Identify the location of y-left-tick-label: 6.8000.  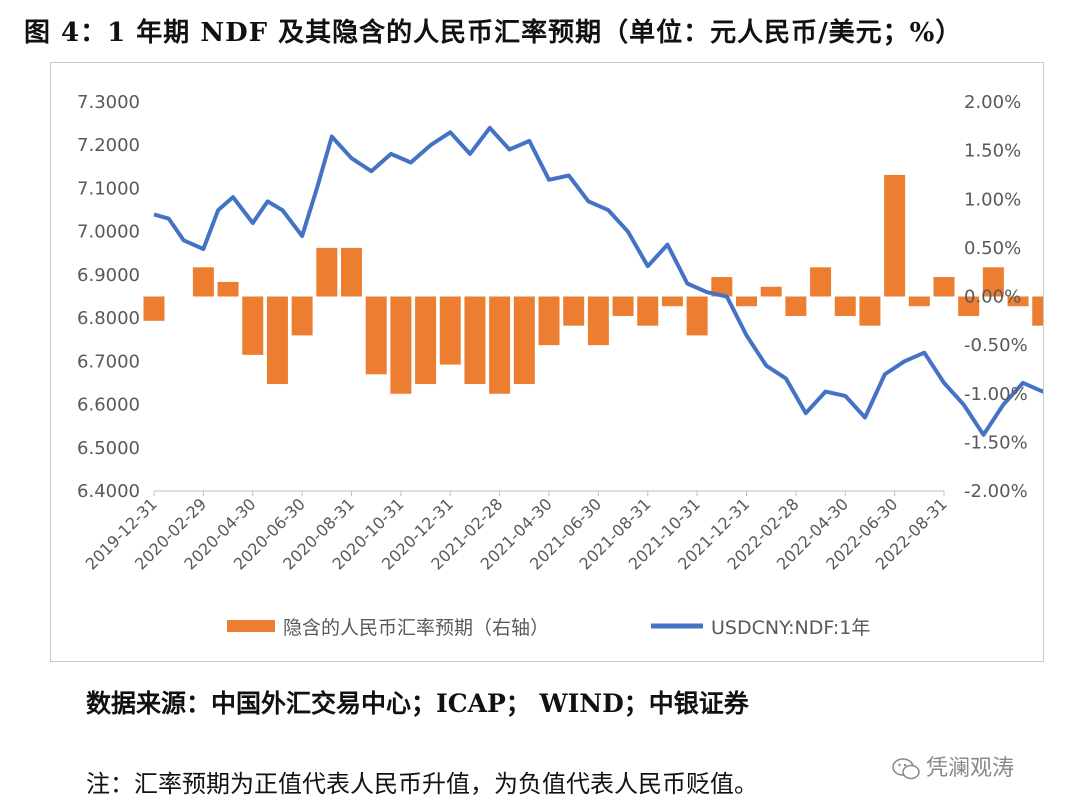
(108, 318).